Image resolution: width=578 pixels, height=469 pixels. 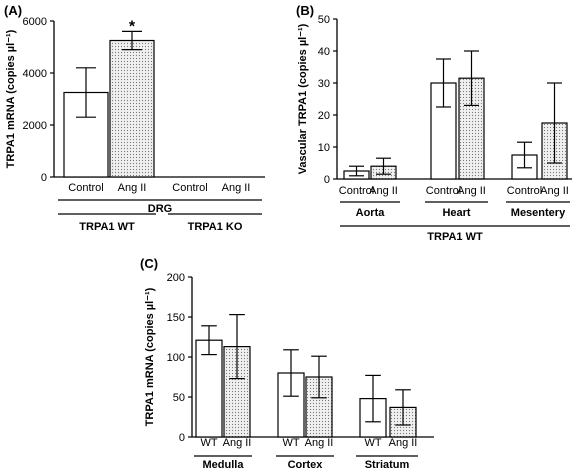 I want to click on y-axis-label: Vascular TRPA1 (copies µl⁻¹), so click(x=303, y=98).